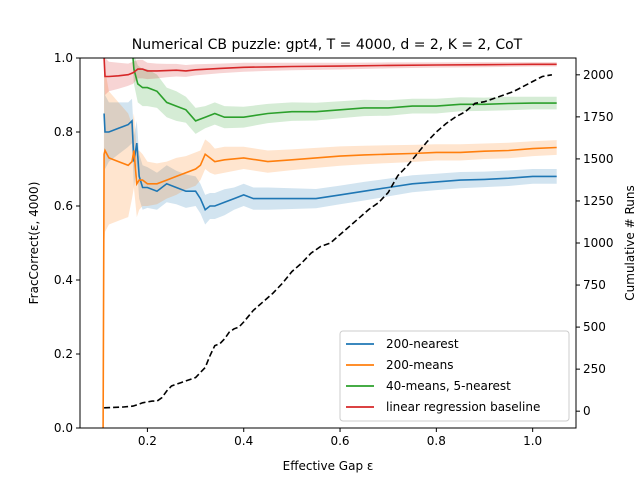  Describe the element at coordinates (598, 201) in the screenshot. I see `y2-tick-label: 1250` at that location.